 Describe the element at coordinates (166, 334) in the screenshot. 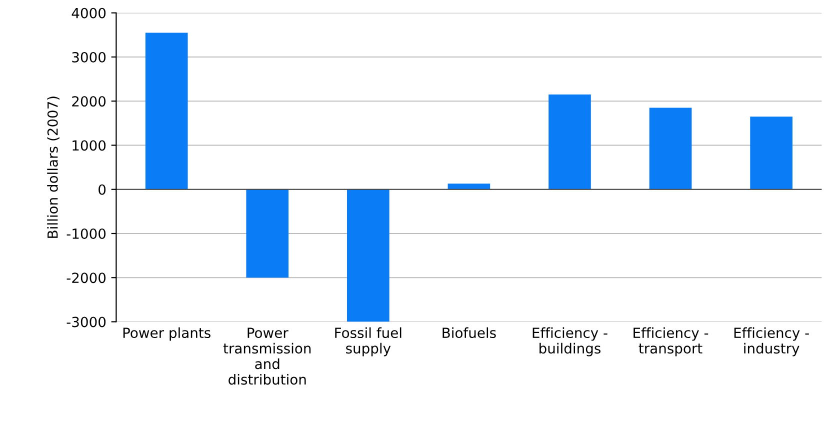

I see `x-tick-label: Power plants` at that location.